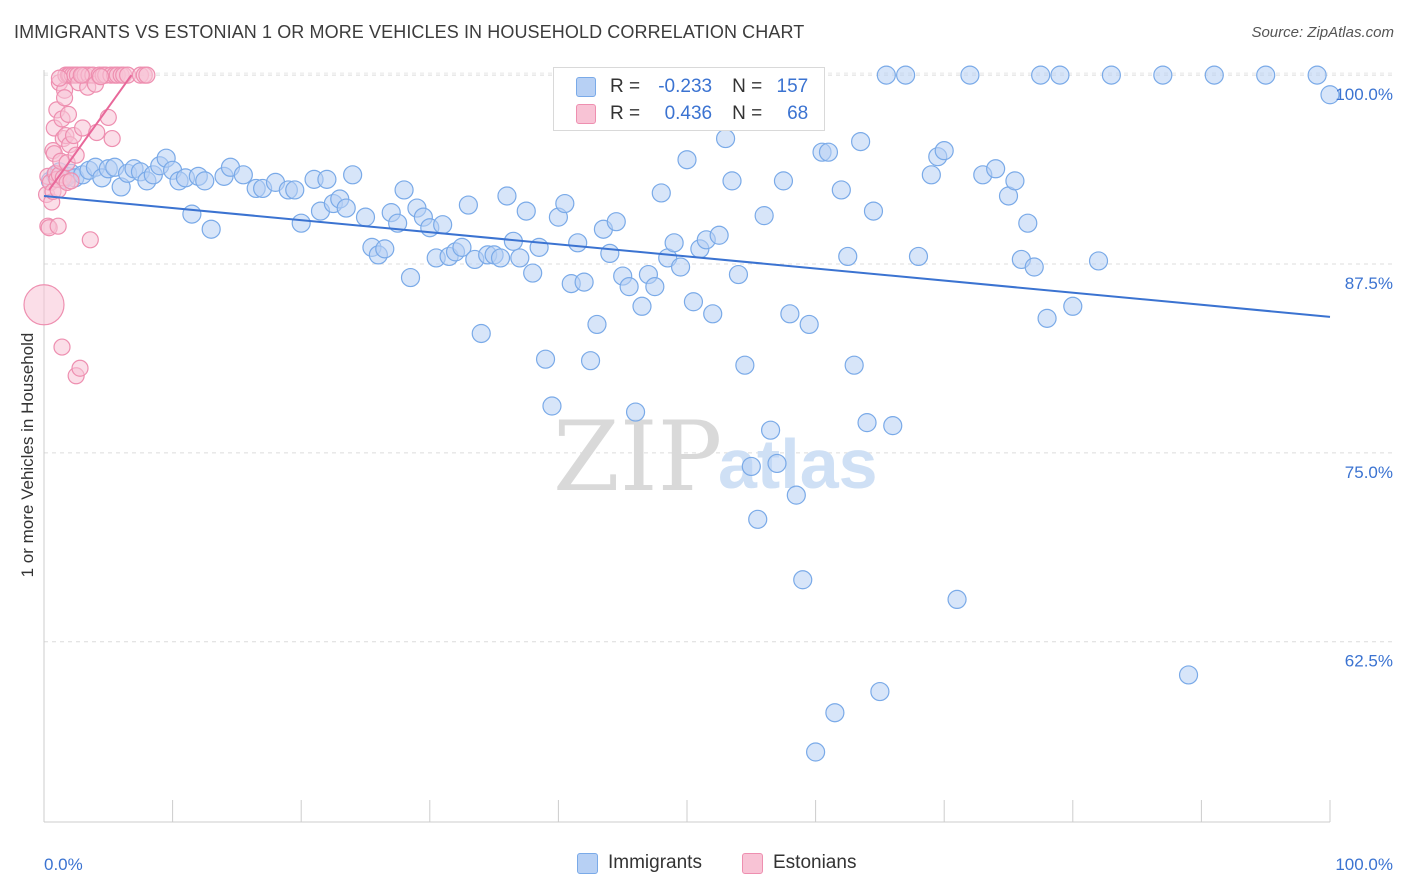 The height and width of the screenshot is (892, 1406). Describe the element at coordinates (587, 863) in the screenshot. I see `bottom-legend-swatch-immigrants` at that location.